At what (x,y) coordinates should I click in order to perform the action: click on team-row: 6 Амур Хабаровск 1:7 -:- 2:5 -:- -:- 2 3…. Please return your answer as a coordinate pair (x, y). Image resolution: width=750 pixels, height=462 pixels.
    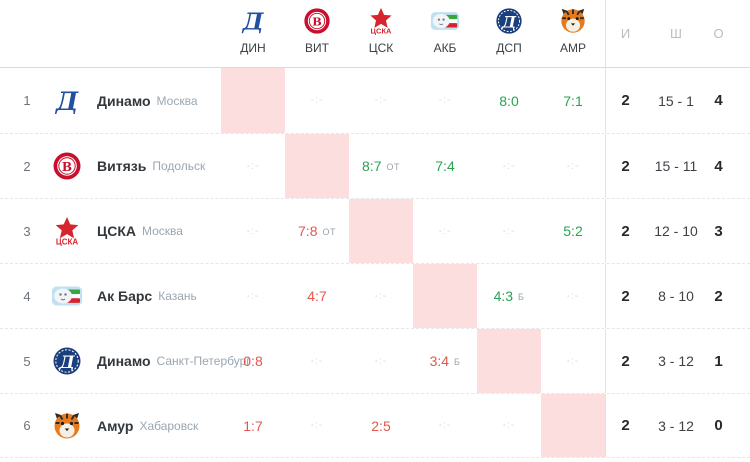
    Looking at the image, I should click on (375, 425).